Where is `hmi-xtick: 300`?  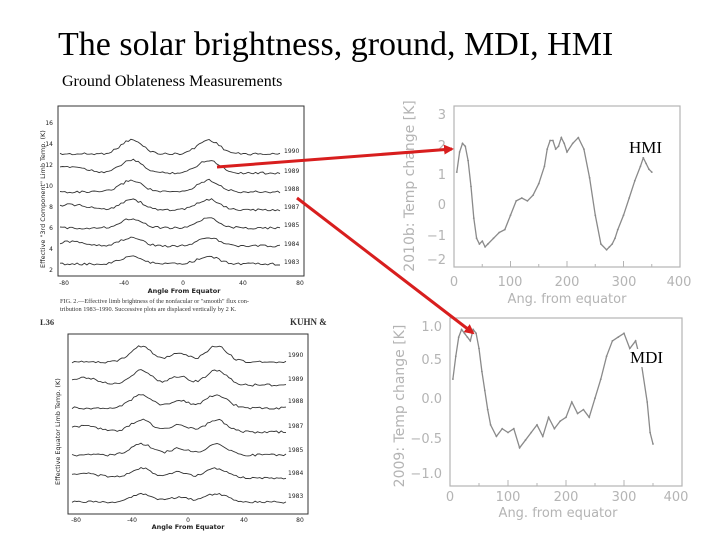
hmi-xtick: 300 is located at coordinates (624, 282).